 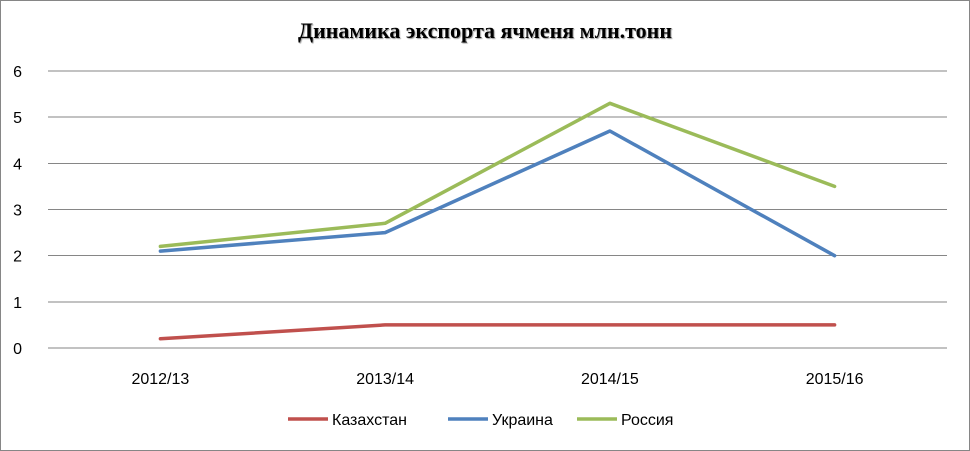 I want to click on y-tick-label: 0, so click(x=17, y=349).